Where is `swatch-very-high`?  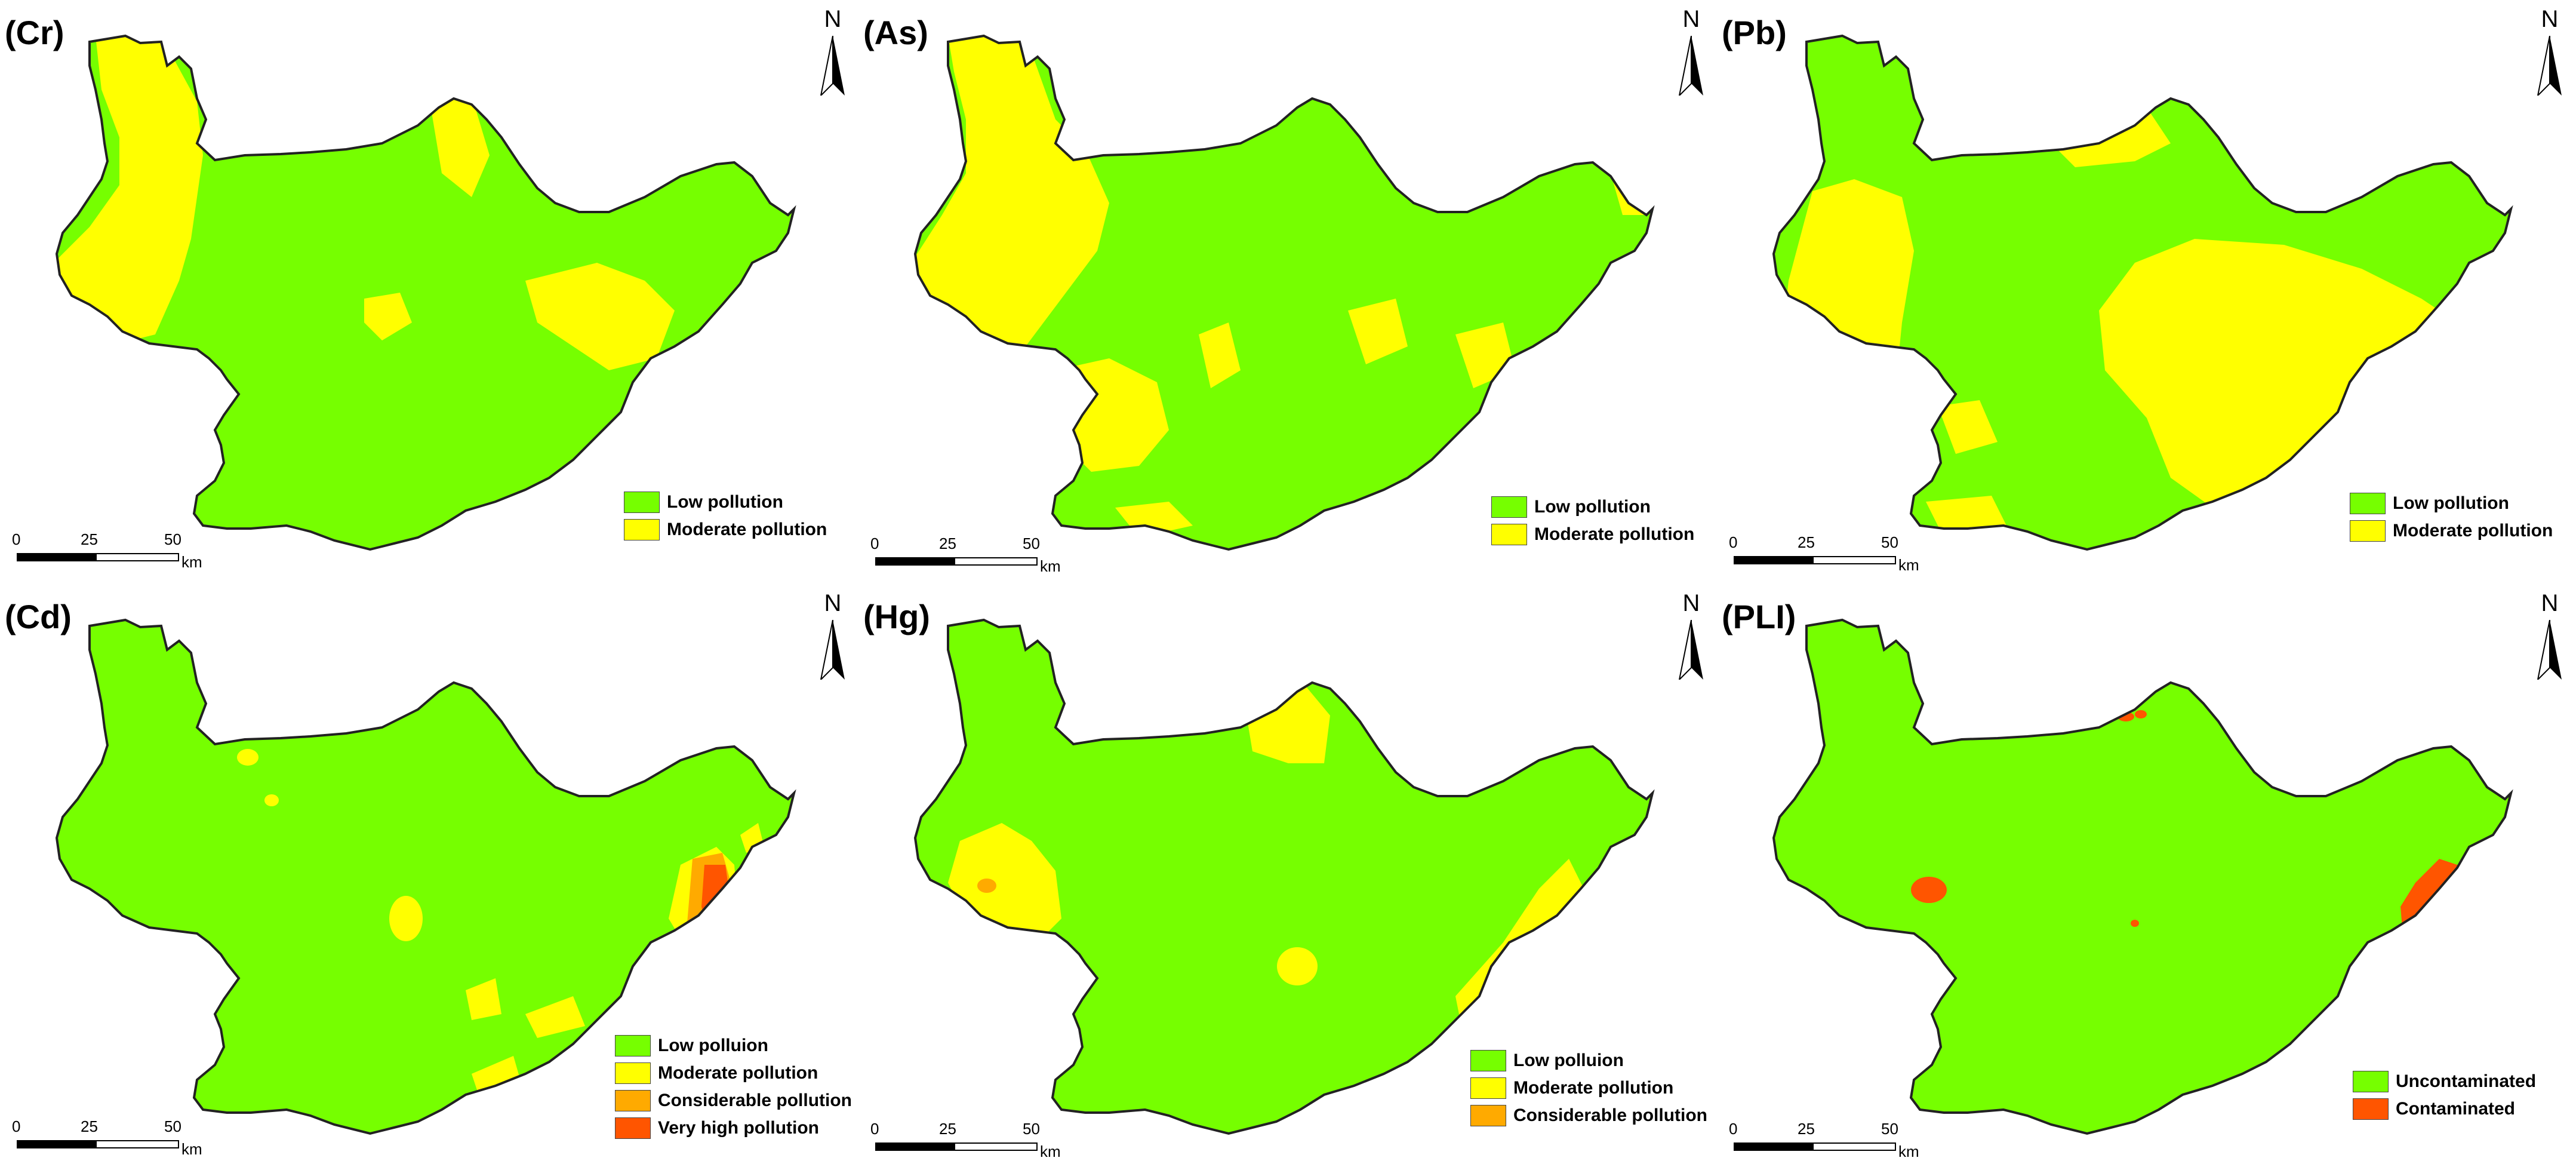
swatch-very-high is located at coordinates (633, 1128).